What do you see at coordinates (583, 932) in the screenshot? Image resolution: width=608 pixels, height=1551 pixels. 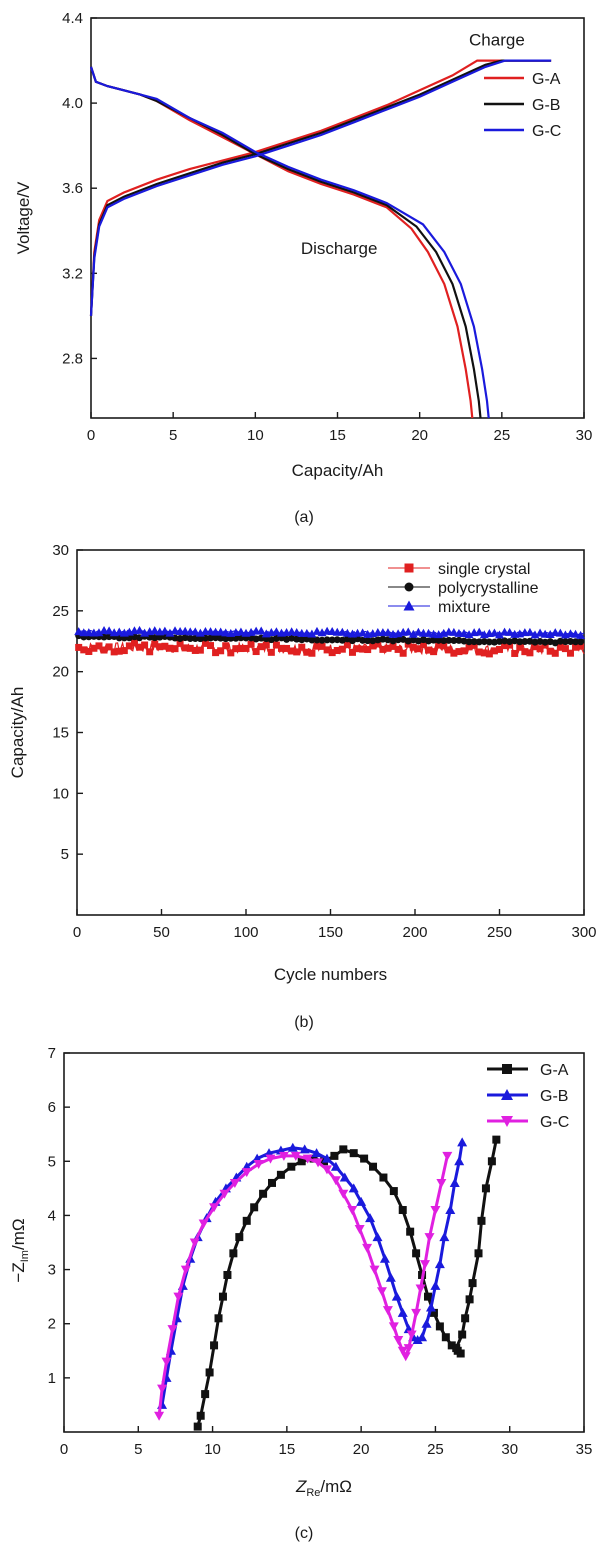 I see `b-x-tick-label: 300` at bounding box center [583, 932].